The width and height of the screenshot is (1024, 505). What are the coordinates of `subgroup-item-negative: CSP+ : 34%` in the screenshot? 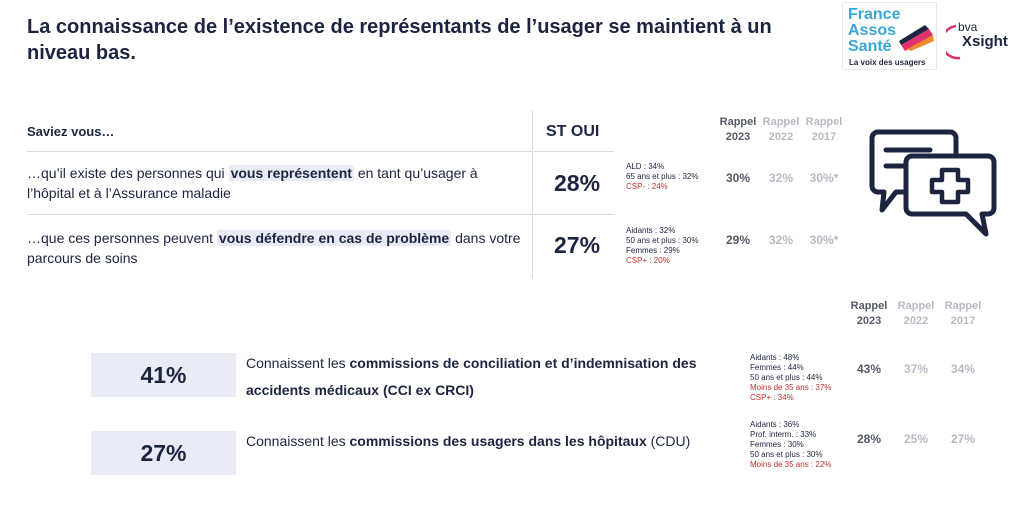 It's located at (772, 397).